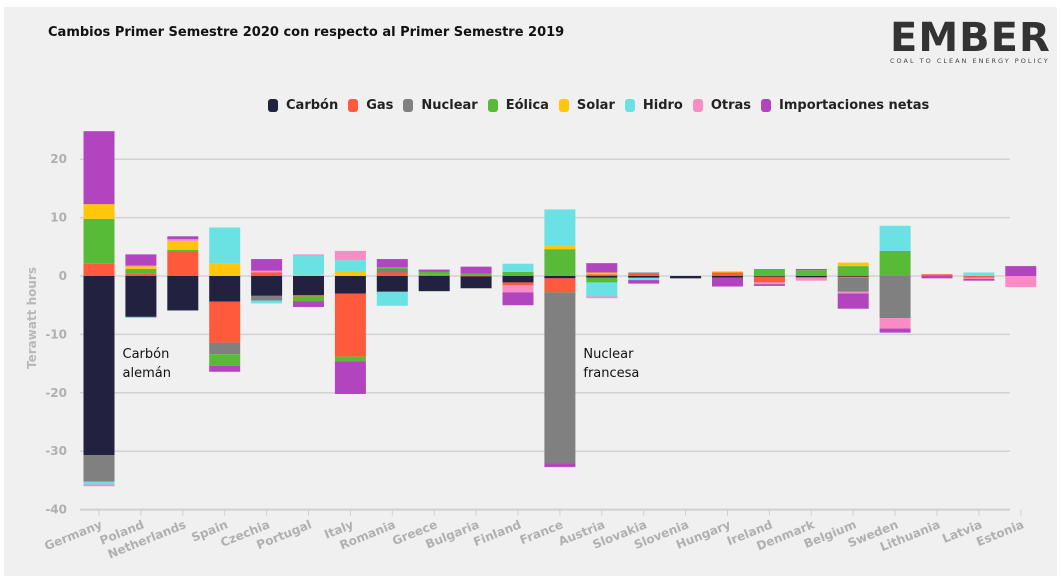 The width and height of the screenshot is (1061, 578). What do you see at coordinates (608, 354) in the screenshot?
I see `annotation-text: Nuclear` at bounding box center [608, 354].